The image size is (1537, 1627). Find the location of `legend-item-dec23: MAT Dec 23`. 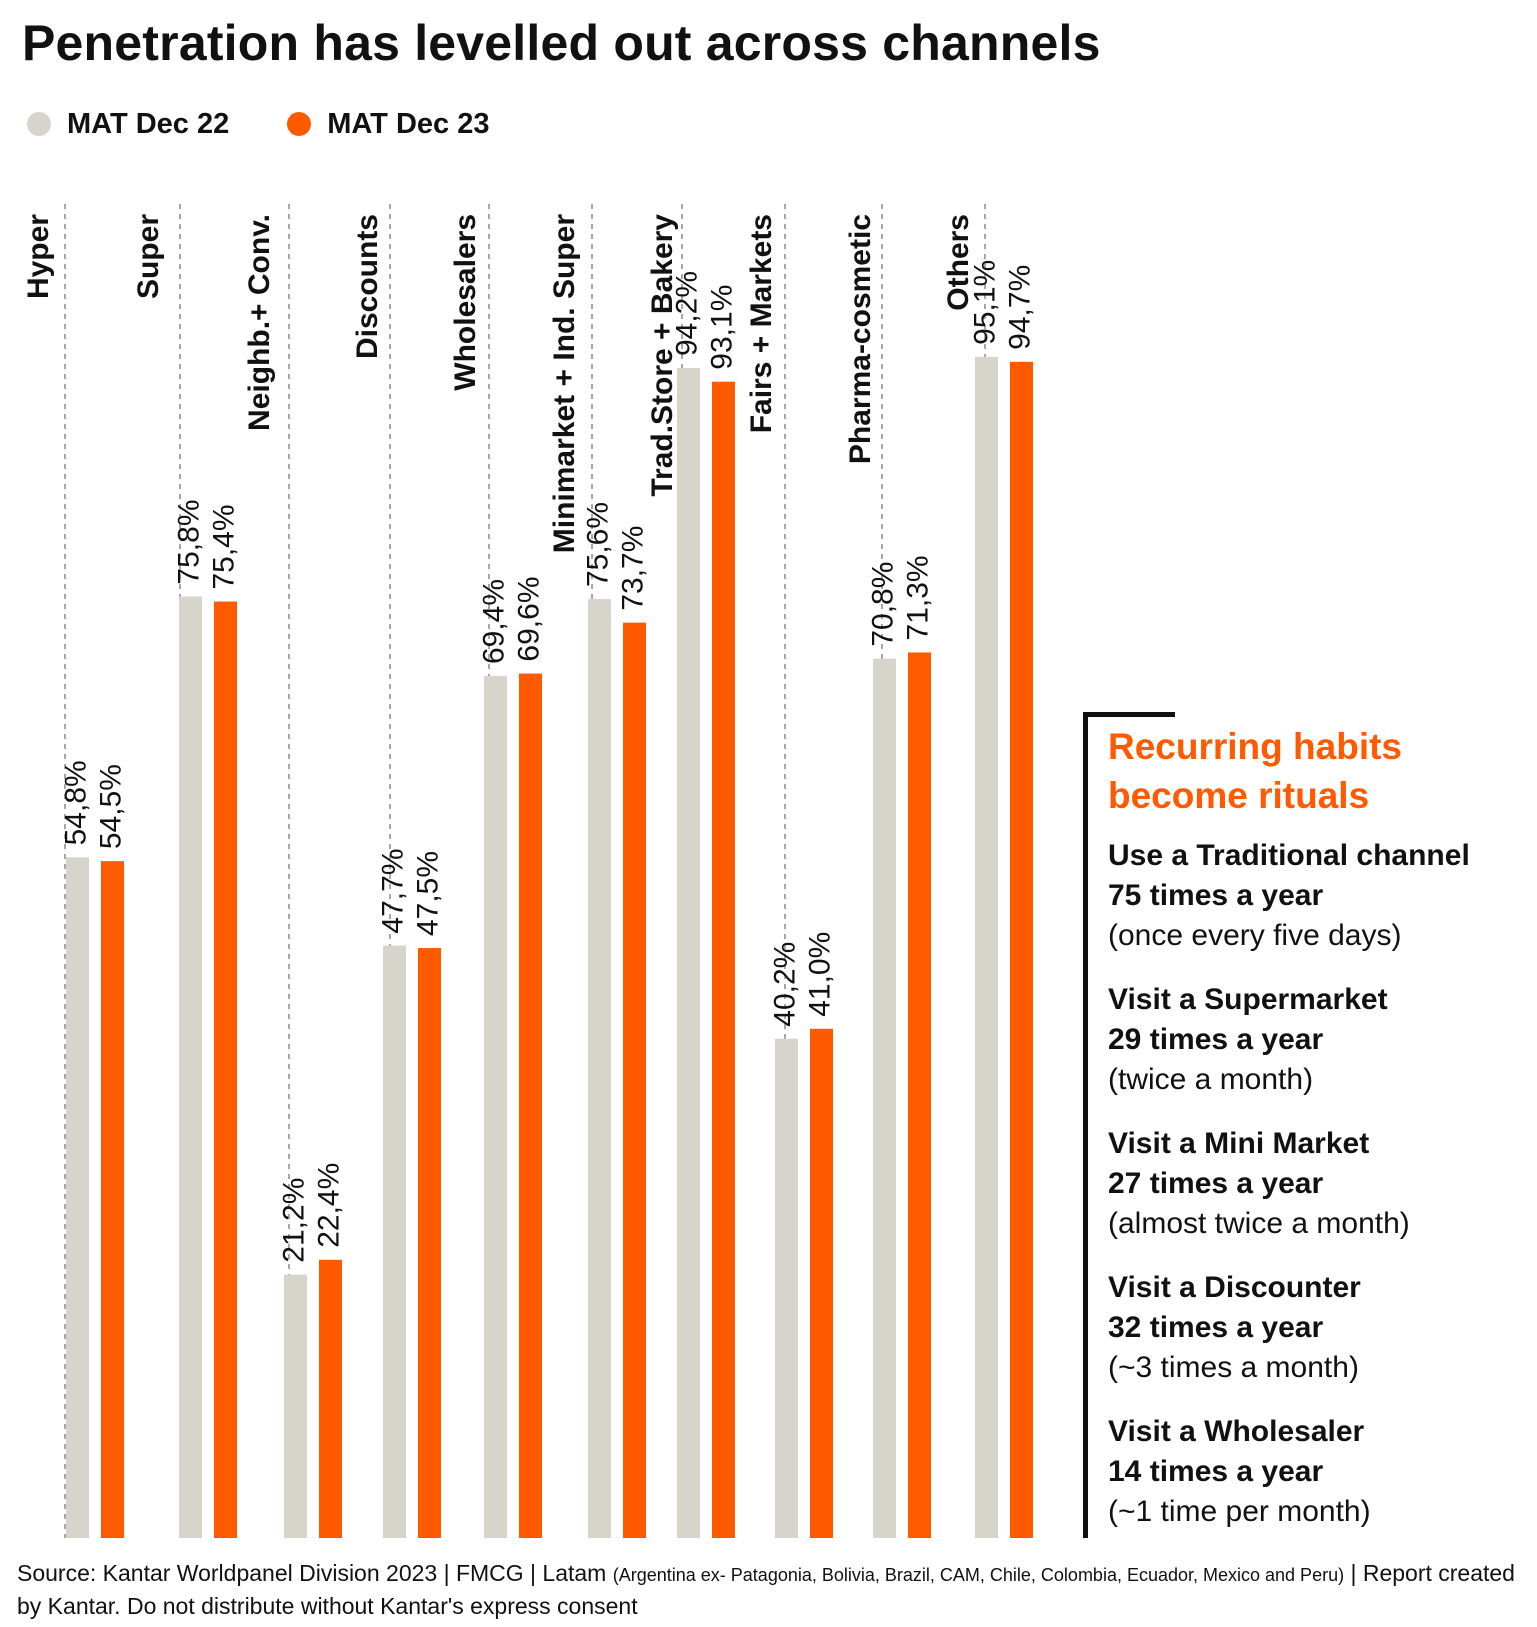

legend-item-dec23: MAT Dec 23 is located at coordinates (388, 124).